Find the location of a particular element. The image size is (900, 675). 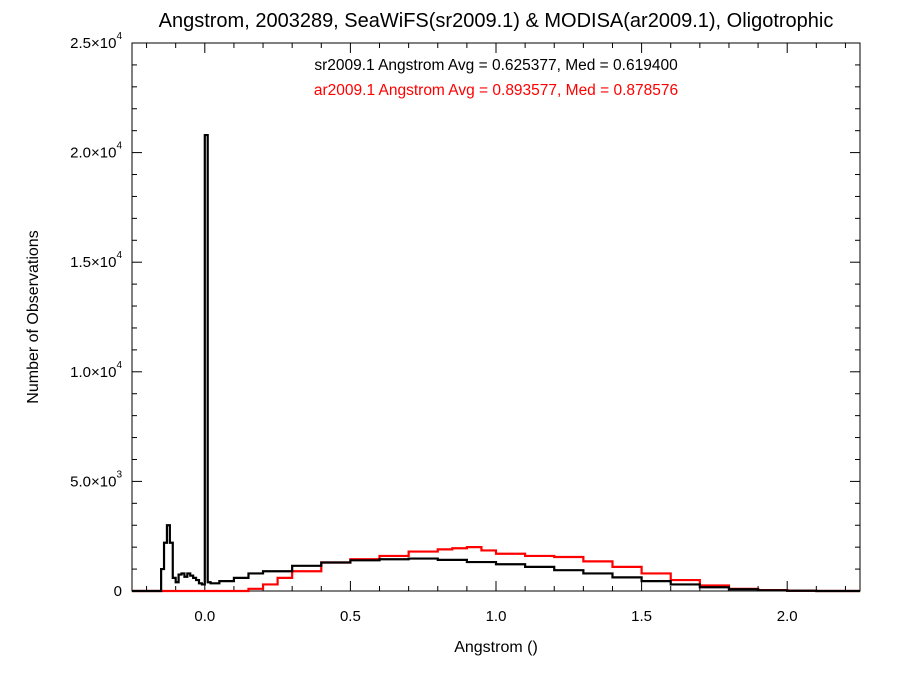

y-tick-label: 1.0×10⁴ is located at coordinates (96, 370).